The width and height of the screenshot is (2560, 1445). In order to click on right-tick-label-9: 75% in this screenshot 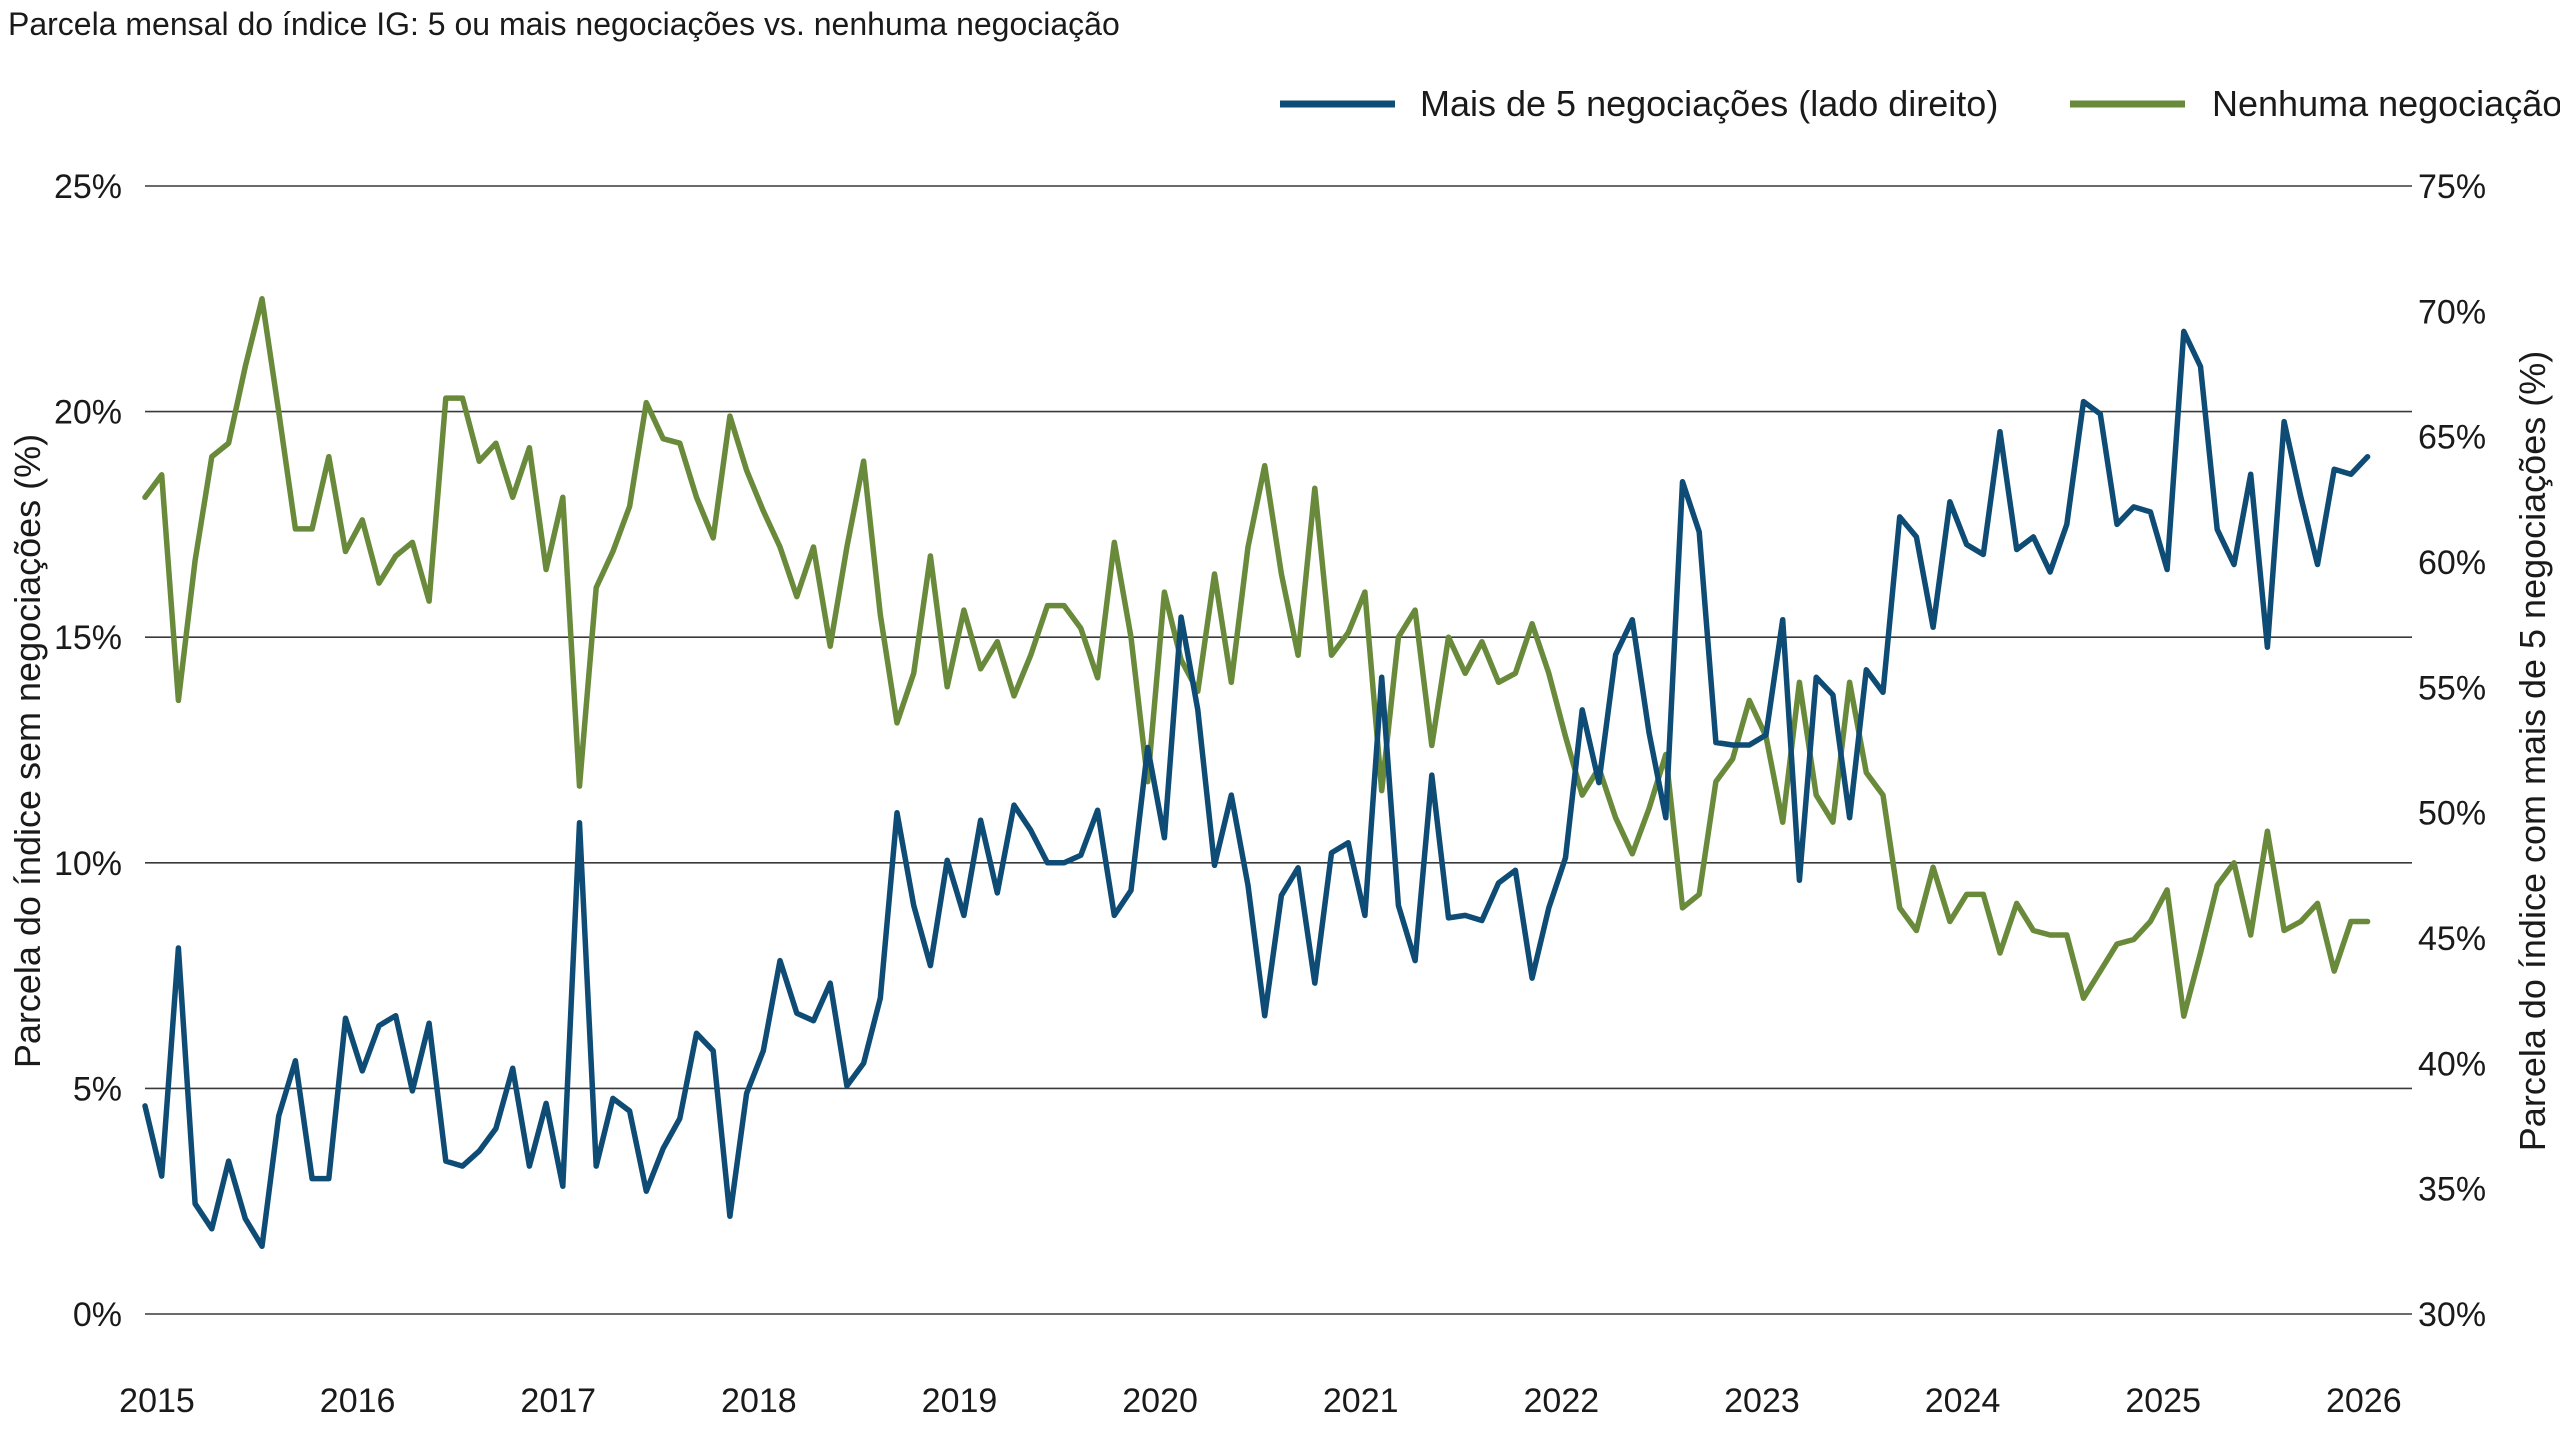, I will do `click(2452, 187)`.